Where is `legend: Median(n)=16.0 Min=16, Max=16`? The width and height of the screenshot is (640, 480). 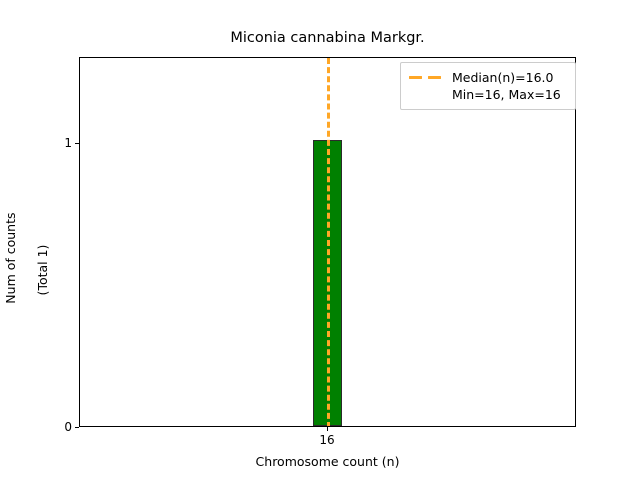
legend: Median(n)=16.0 Min=16, Max=16 is located at coordinates (488, 86).